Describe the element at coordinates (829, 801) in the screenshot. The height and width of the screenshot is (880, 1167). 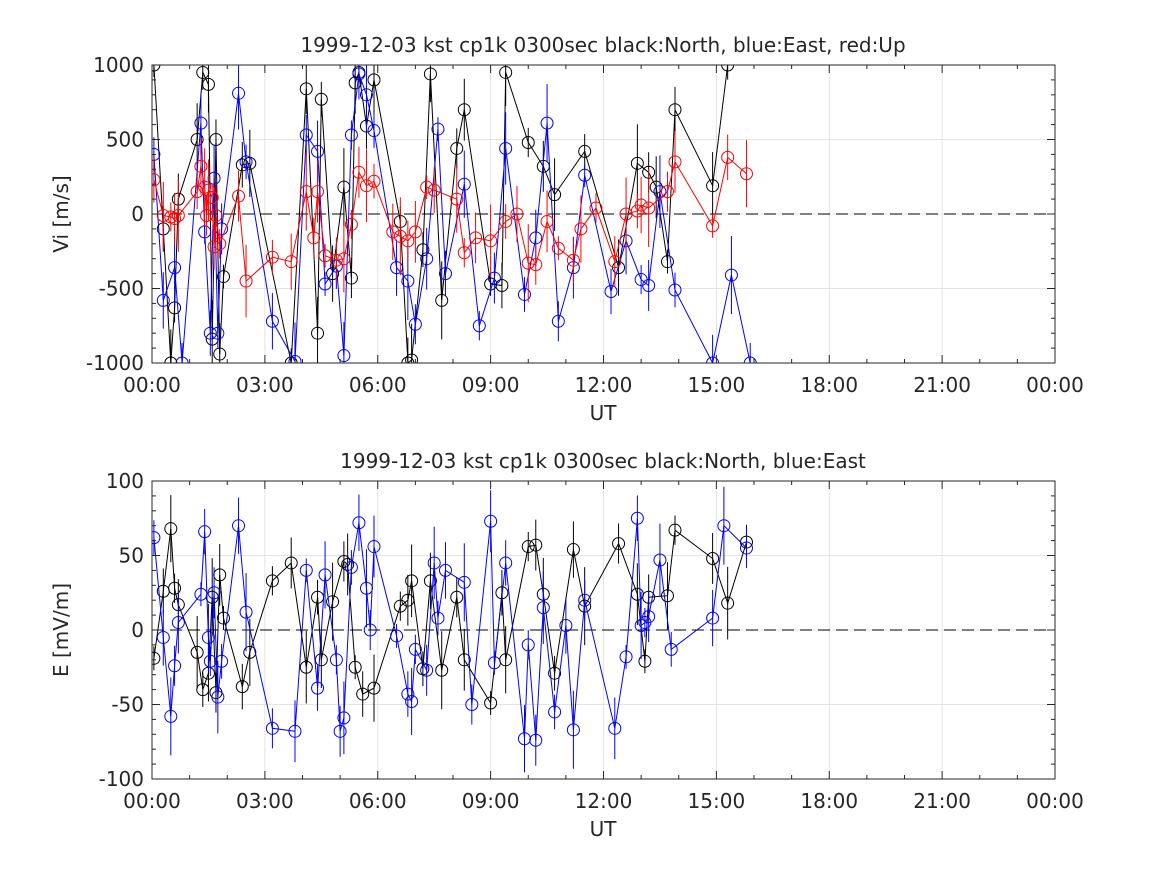
I see `x-tick-label: 18:00` at that location.